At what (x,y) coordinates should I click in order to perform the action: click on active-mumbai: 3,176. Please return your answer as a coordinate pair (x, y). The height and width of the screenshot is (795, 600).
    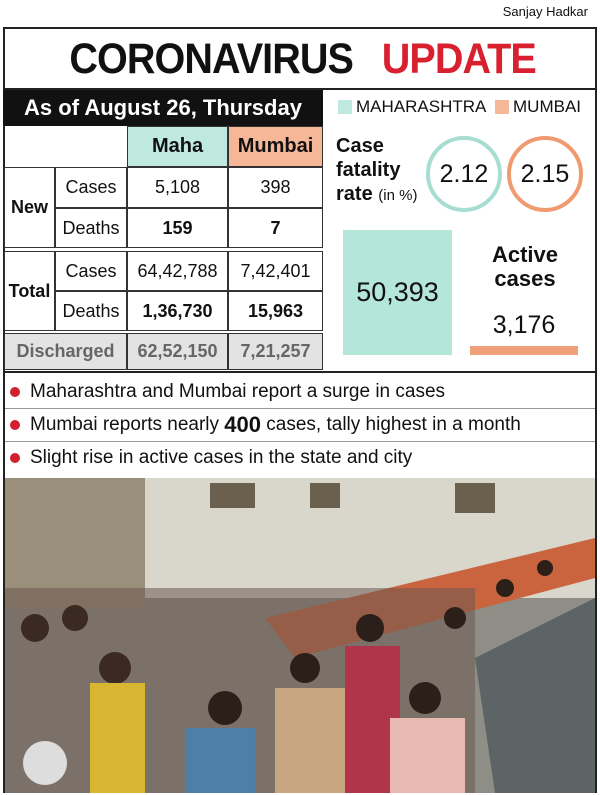
    Looking at the image, I should click on (524, 324).